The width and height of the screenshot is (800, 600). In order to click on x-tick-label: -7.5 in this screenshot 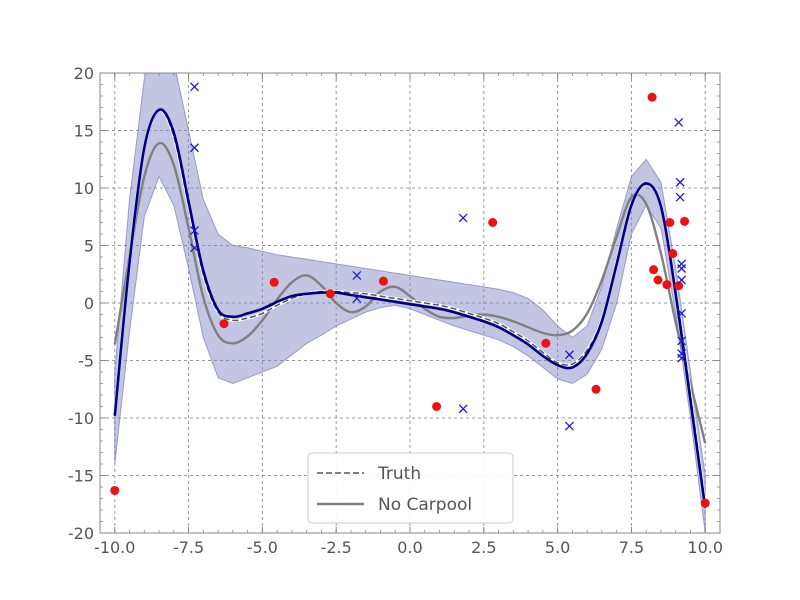, I will do `click(188, 547)`.